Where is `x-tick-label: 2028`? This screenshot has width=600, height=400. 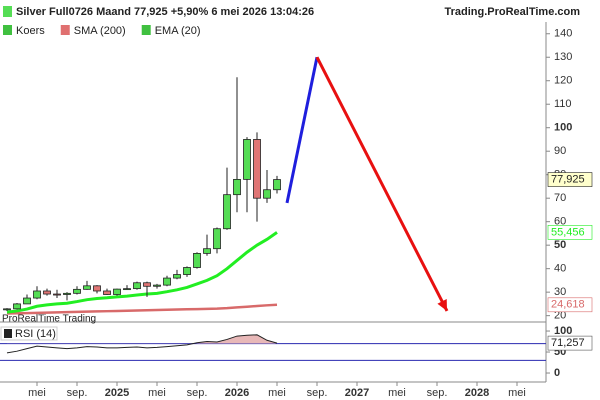
x-tick-label: 2028 is located at coordinates (477, 393).